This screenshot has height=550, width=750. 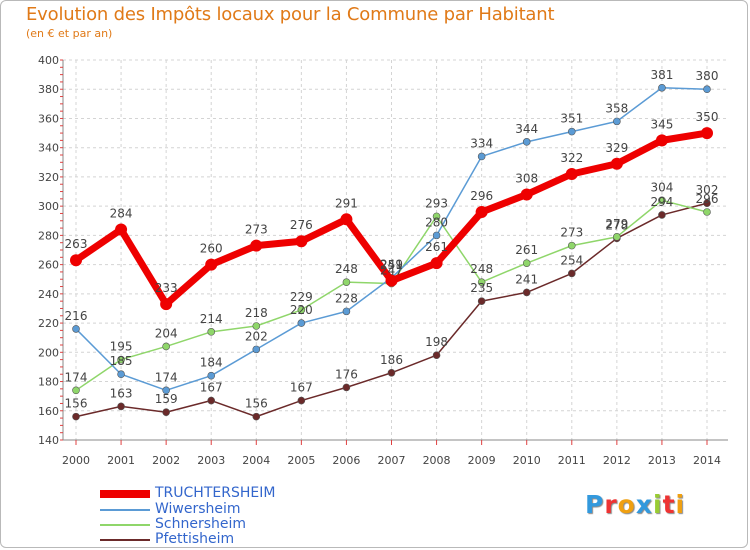 I want to click on data-label-pfettisheim: 163, so click(x=121, y=393).